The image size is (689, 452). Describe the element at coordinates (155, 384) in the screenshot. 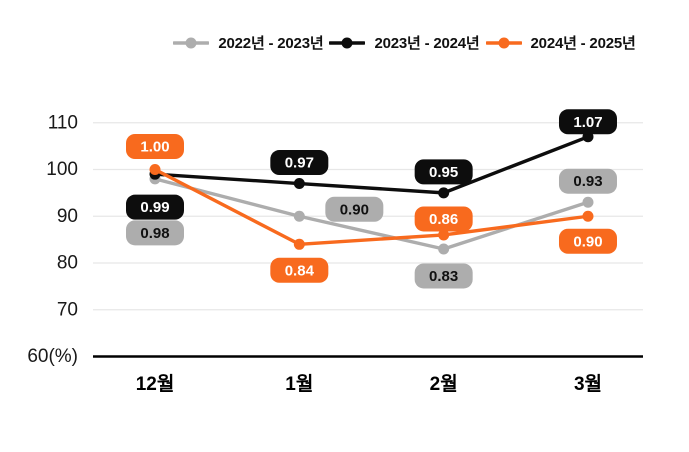

I see `x-tick-label: 12월` at that location.